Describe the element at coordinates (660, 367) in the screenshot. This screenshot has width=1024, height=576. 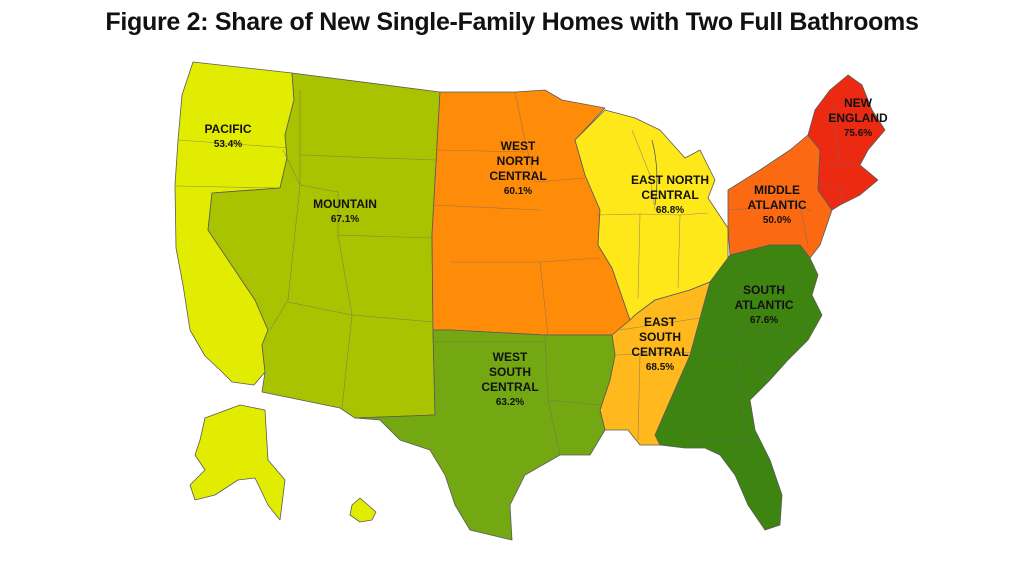
I see `label-esc-value: 68.5%` at that location.